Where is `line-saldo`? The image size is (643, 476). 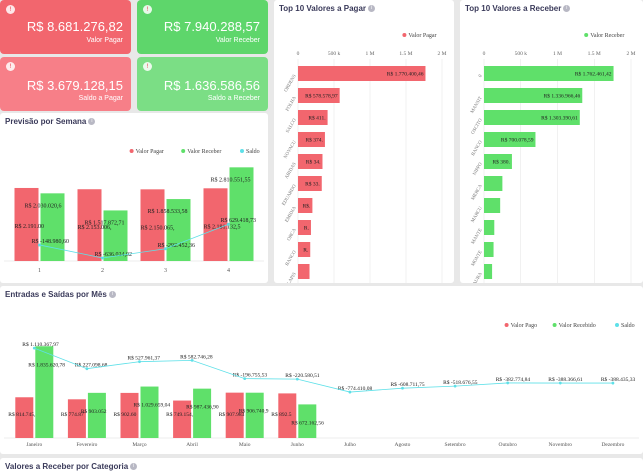 line-saldo is located at coordinates (134, 241).